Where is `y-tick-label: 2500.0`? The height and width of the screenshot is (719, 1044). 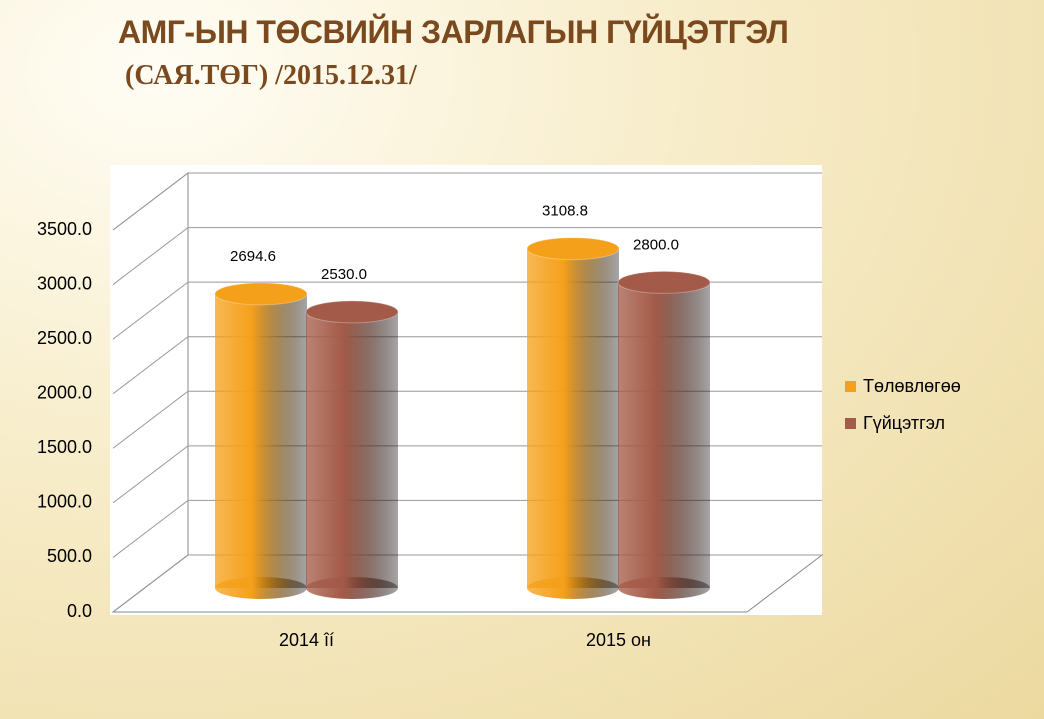 y-tick-label: 2500.0 is located at coordinates (64, 338).